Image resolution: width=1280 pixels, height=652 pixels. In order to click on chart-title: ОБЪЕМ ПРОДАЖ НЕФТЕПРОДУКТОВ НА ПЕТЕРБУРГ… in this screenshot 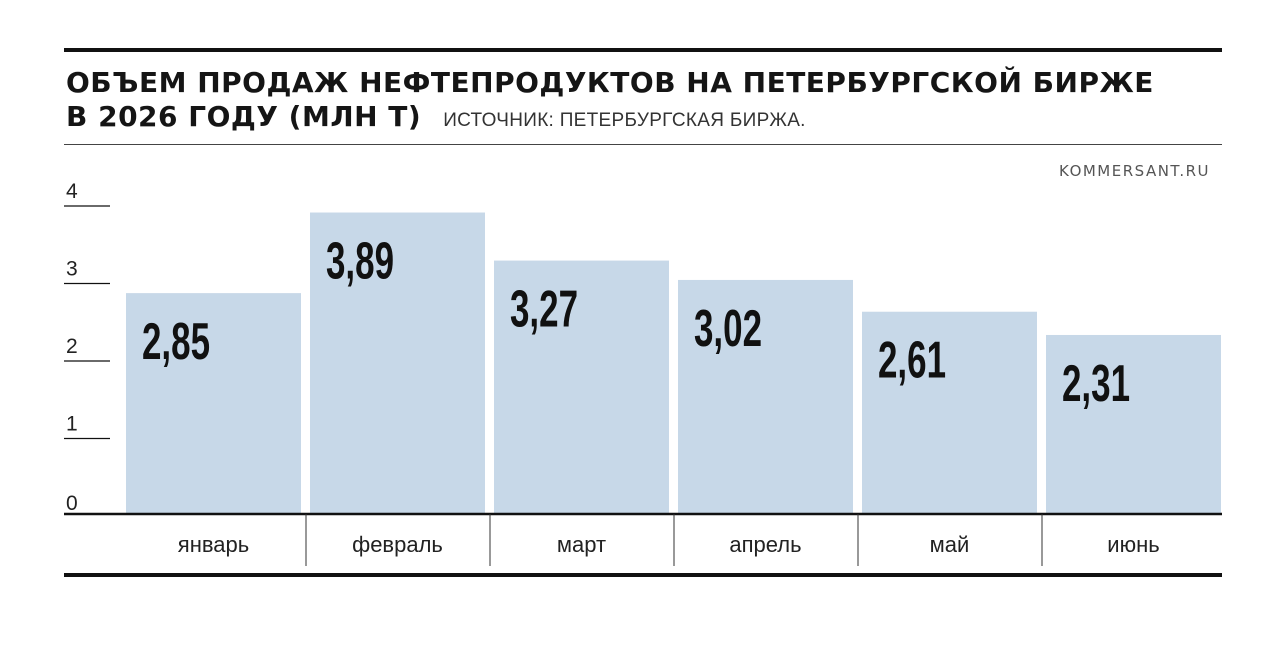, I will do `click(610, 102)`.